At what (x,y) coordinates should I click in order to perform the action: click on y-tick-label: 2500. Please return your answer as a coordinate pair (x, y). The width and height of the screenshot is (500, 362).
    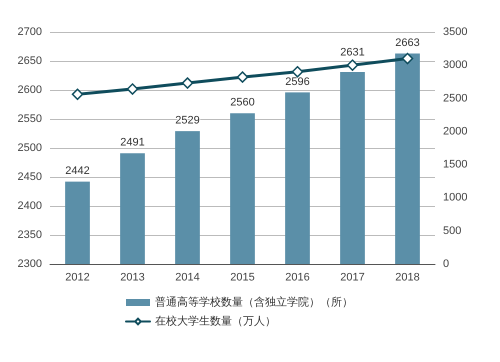
    Looking at the image, I should click on (30, 148).